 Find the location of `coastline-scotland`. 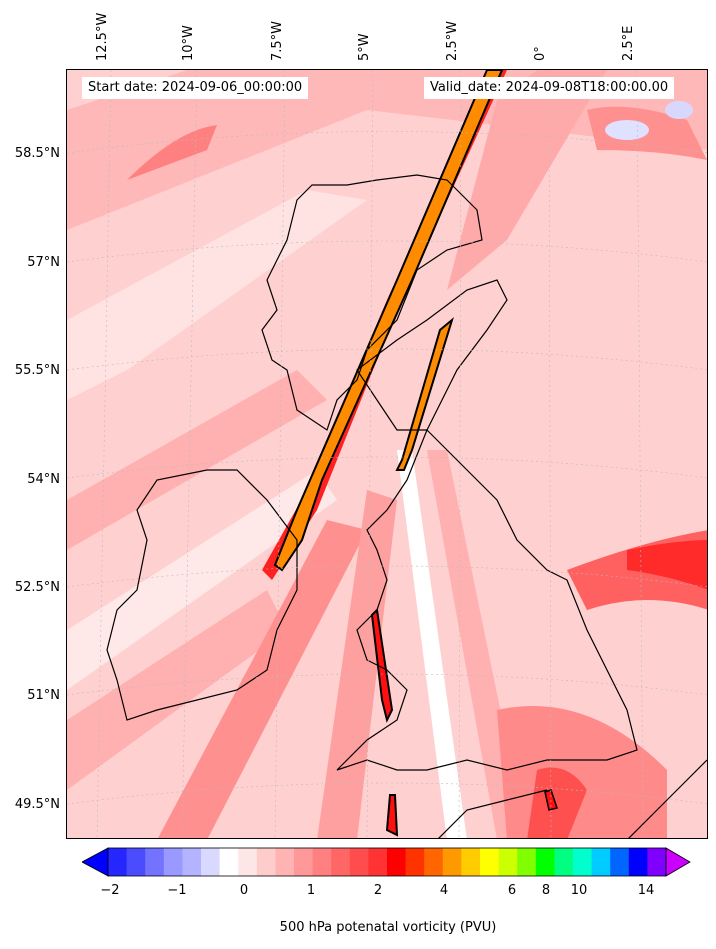

coastline-scotland is located at coordinates (372, 302).